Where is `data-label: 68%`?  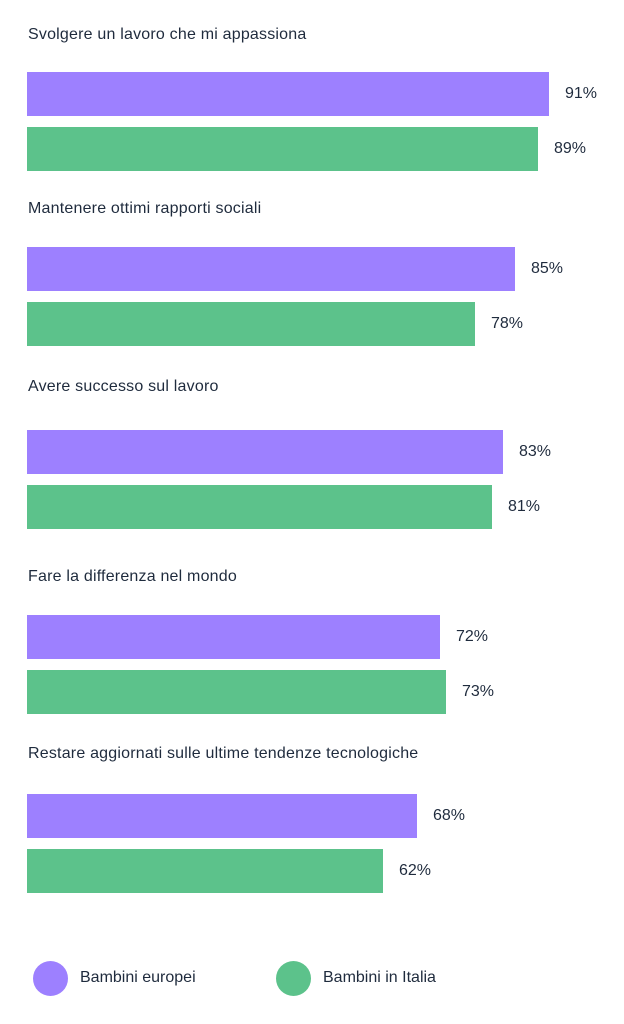
data-label: 68% is located at coordinates (449, 815).